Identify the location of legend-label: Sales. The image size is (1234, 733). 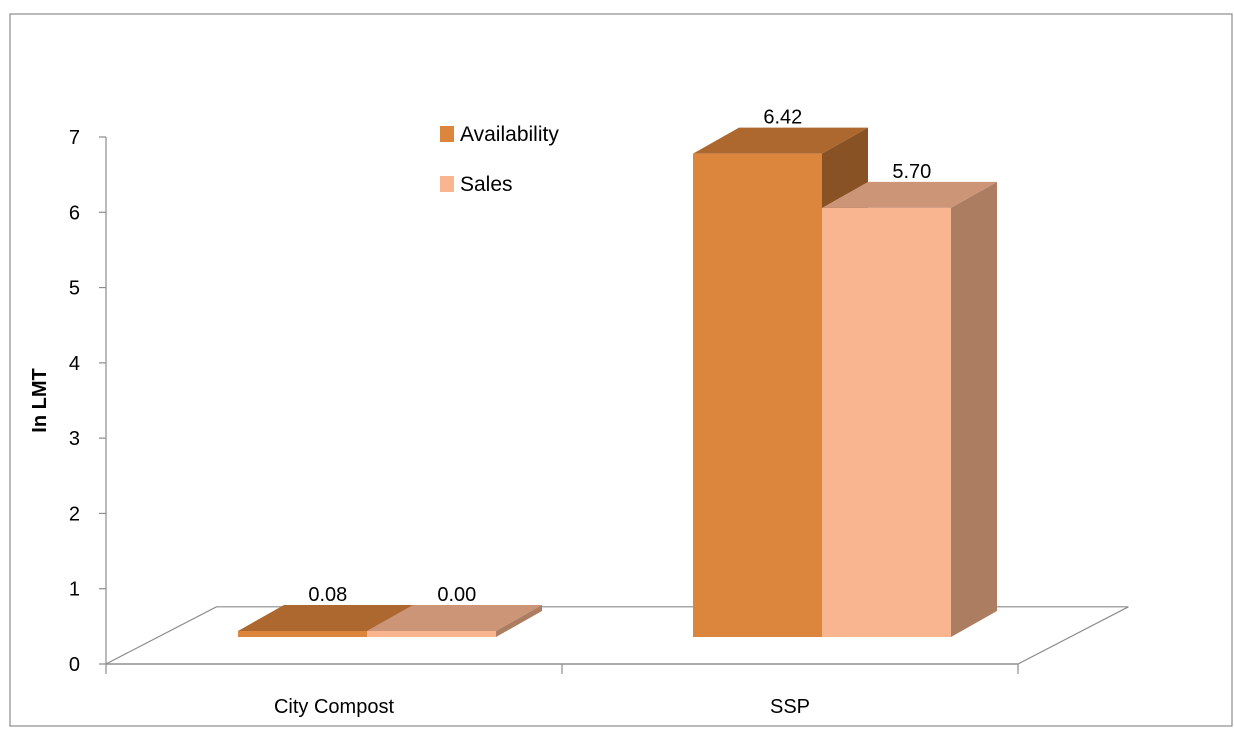
(486, 184).